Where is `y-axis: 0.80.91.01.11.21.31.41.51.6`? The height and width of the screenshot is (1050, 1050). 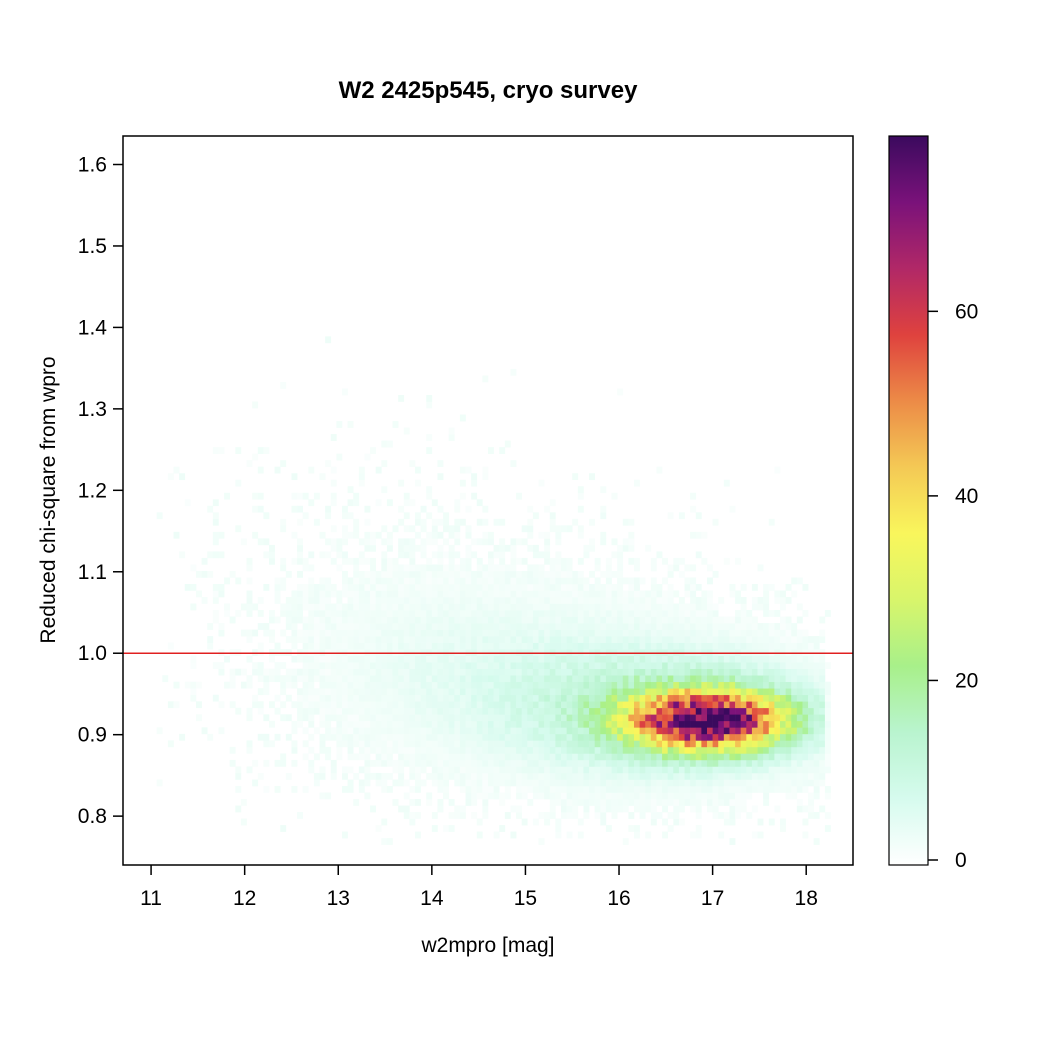 y-axis: 0.80.91.01.11.21.31.41.51.6 is located at coordinates (100, 491).